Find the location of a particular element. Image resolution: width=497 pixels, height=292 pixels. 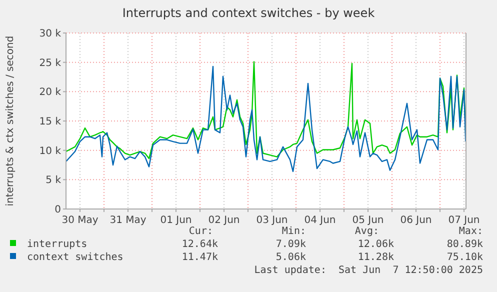

text: Last update: Sat Jun 7 12:50:00 2025 is located at coordinates (368, 270).